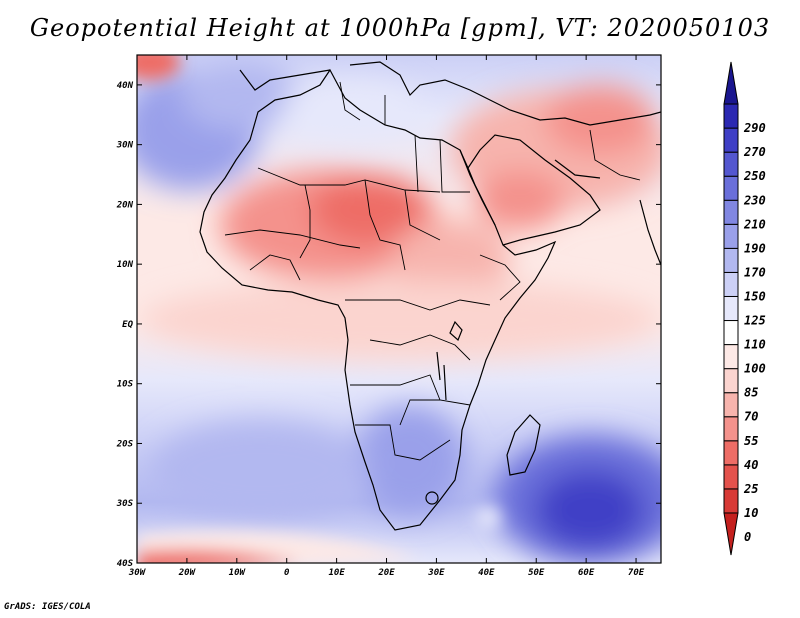  Describe the element at coordinates (436, 573) in the screenshot. I see `lon-tick-label: 30E` at that location.